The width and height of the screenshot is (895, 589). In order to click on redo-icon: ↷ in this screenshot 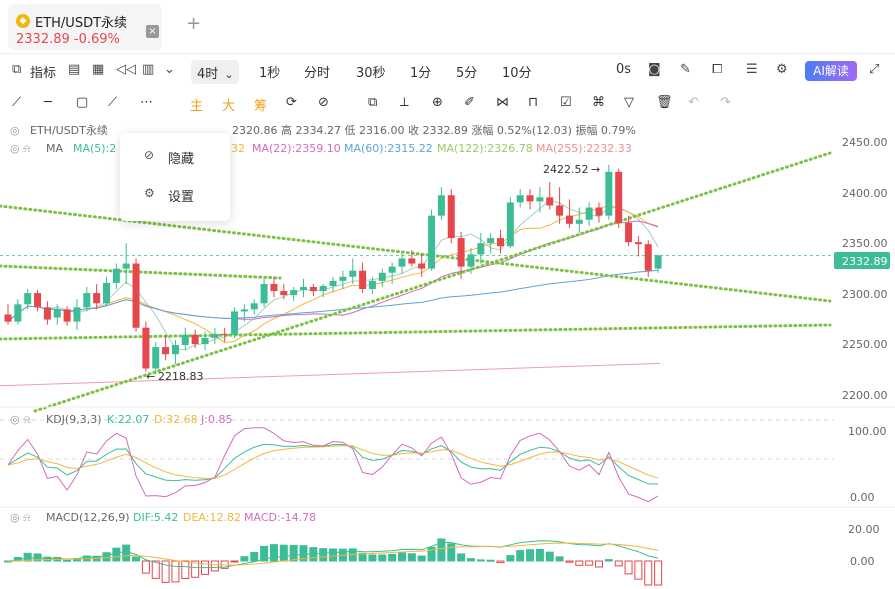, I will do `click(725, 102)`.